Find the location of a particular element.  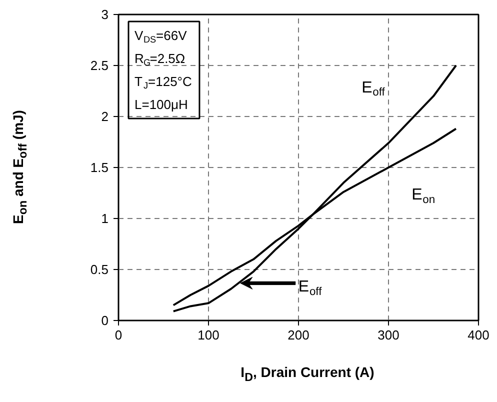

y-tick-label: 0 is located at coordinates (105, 320).